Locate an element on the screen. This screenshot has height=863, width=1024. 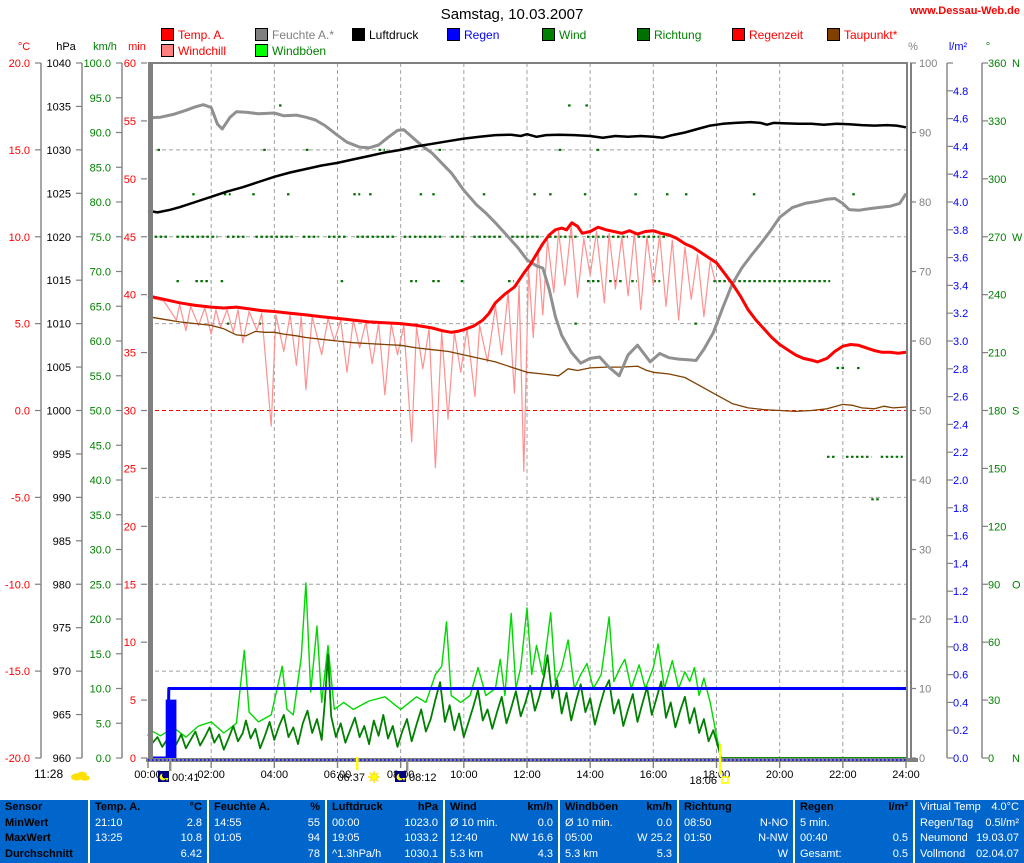
marker-tick is located at coordinates (720, 759).